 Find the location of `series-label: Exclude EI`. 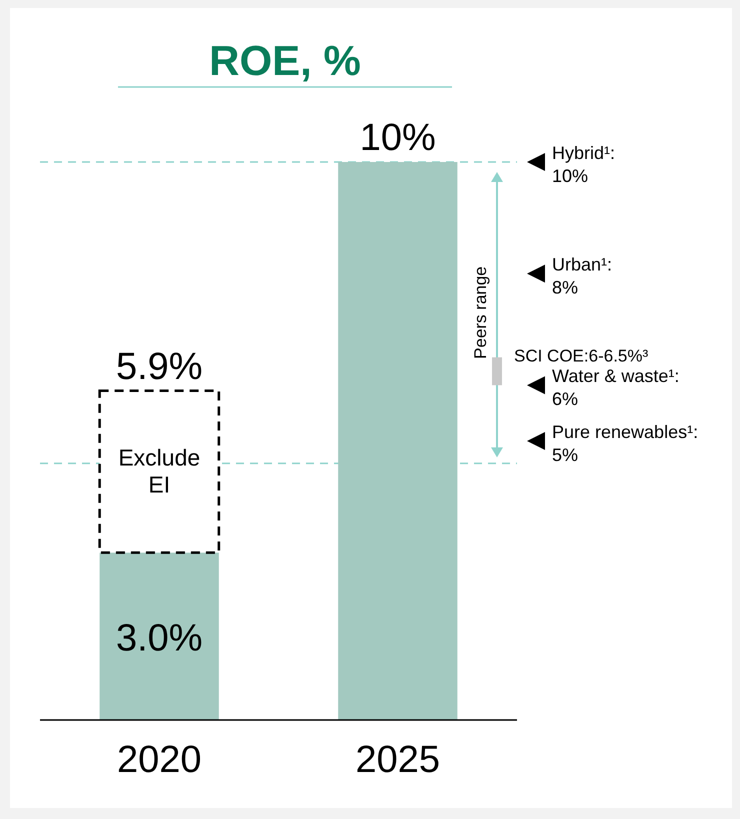

series-label: Exclude EI is located at coordinates (159, 471).